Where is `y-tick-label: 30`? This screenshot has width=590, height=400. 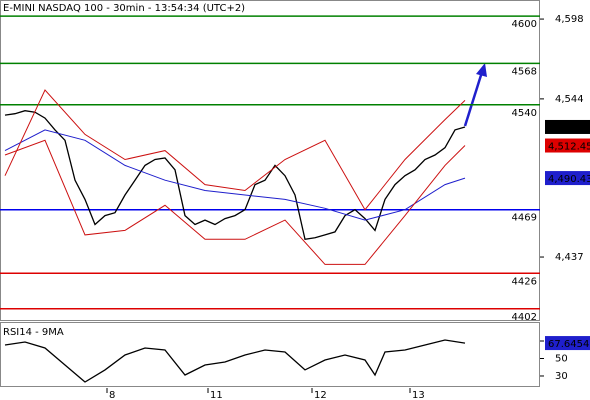 y-tick-label: 30 is located at coordinates (561, 376).